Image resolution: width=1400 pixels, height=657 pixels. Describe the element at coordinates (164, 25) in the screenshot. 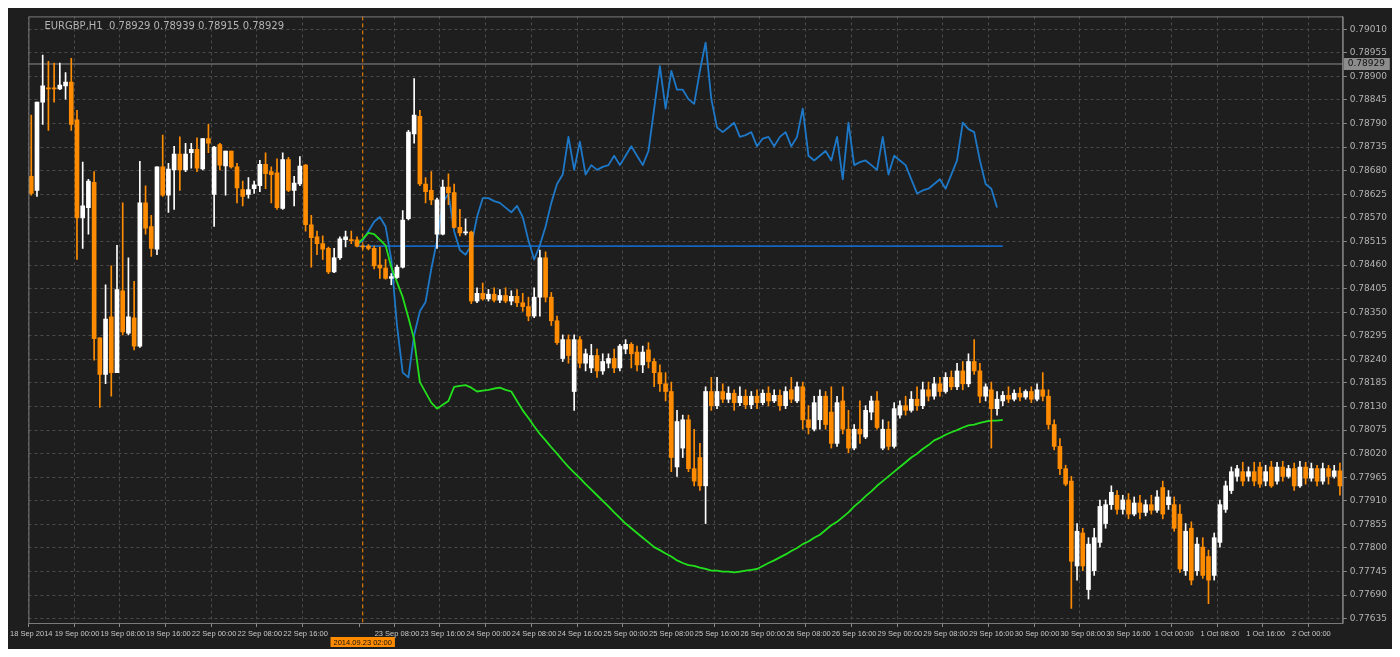

I see `chart-title: EURGBP,H1 0.78929 0.78939 0.78915 0.78929` at that location.